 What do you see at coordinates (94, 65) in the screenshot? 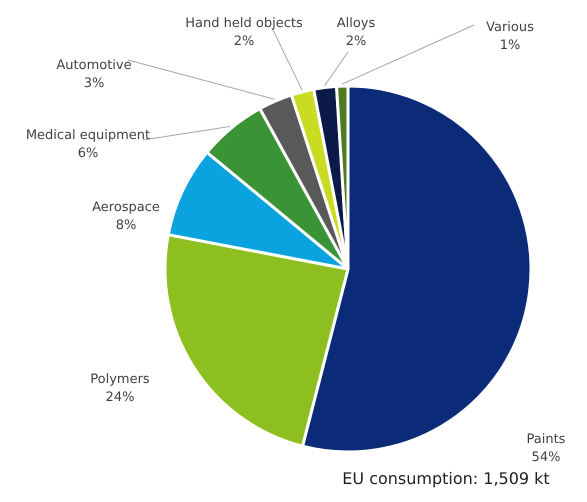
I see `slice-label: Automotive` at bounding box center [94, 65].